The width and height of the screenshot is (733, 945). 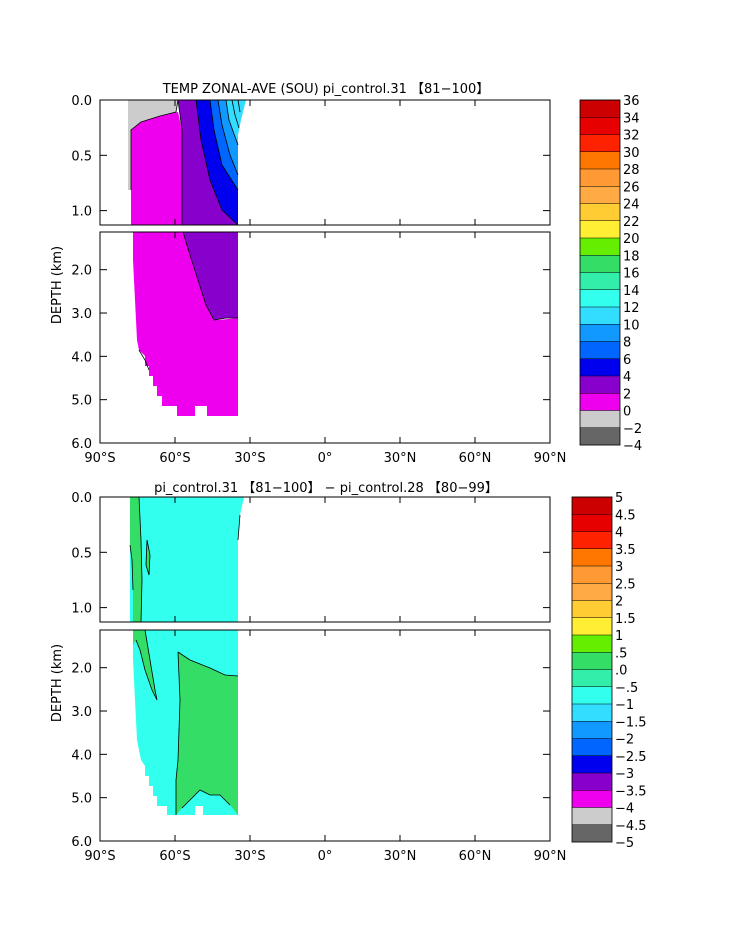 I want to click on p1-contour-2-lower, so click(x=210, y=276).